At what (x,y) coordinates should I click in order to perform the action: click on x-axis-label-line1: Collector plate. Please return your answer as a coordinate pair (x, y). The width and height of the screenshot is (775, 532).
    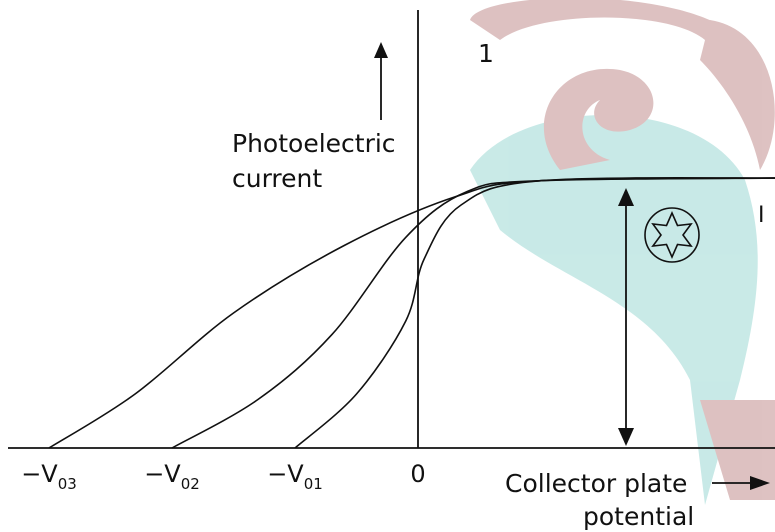
    Looking at the image, I should click on (596, 483).